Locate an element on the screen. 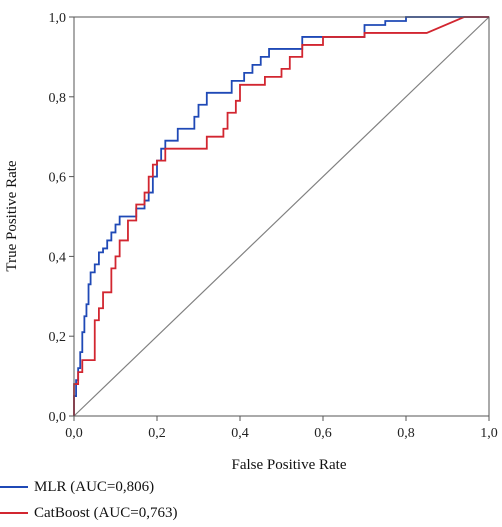 This screenshot has height=527, width=502. x-tick-label: 0,0 is located at coordinates (74, 433).